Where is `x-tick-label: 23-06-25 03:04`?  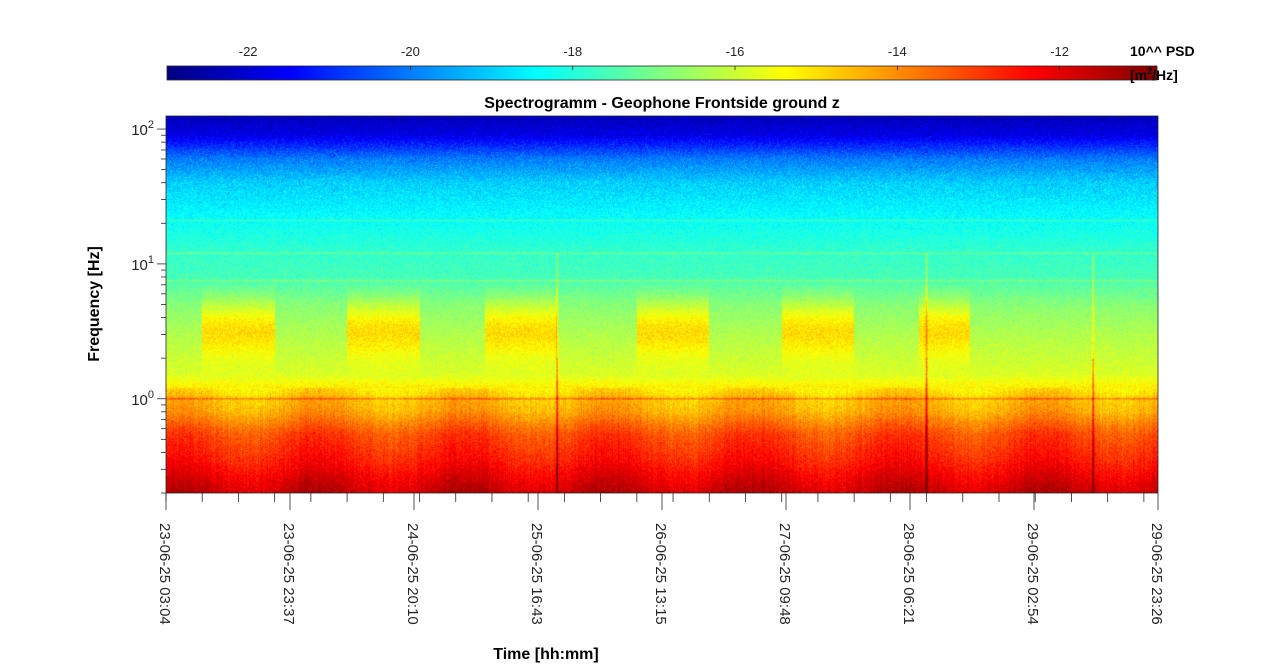
x-tick-label: 23-06-25 03:04 is located at coordinates (164, 574).